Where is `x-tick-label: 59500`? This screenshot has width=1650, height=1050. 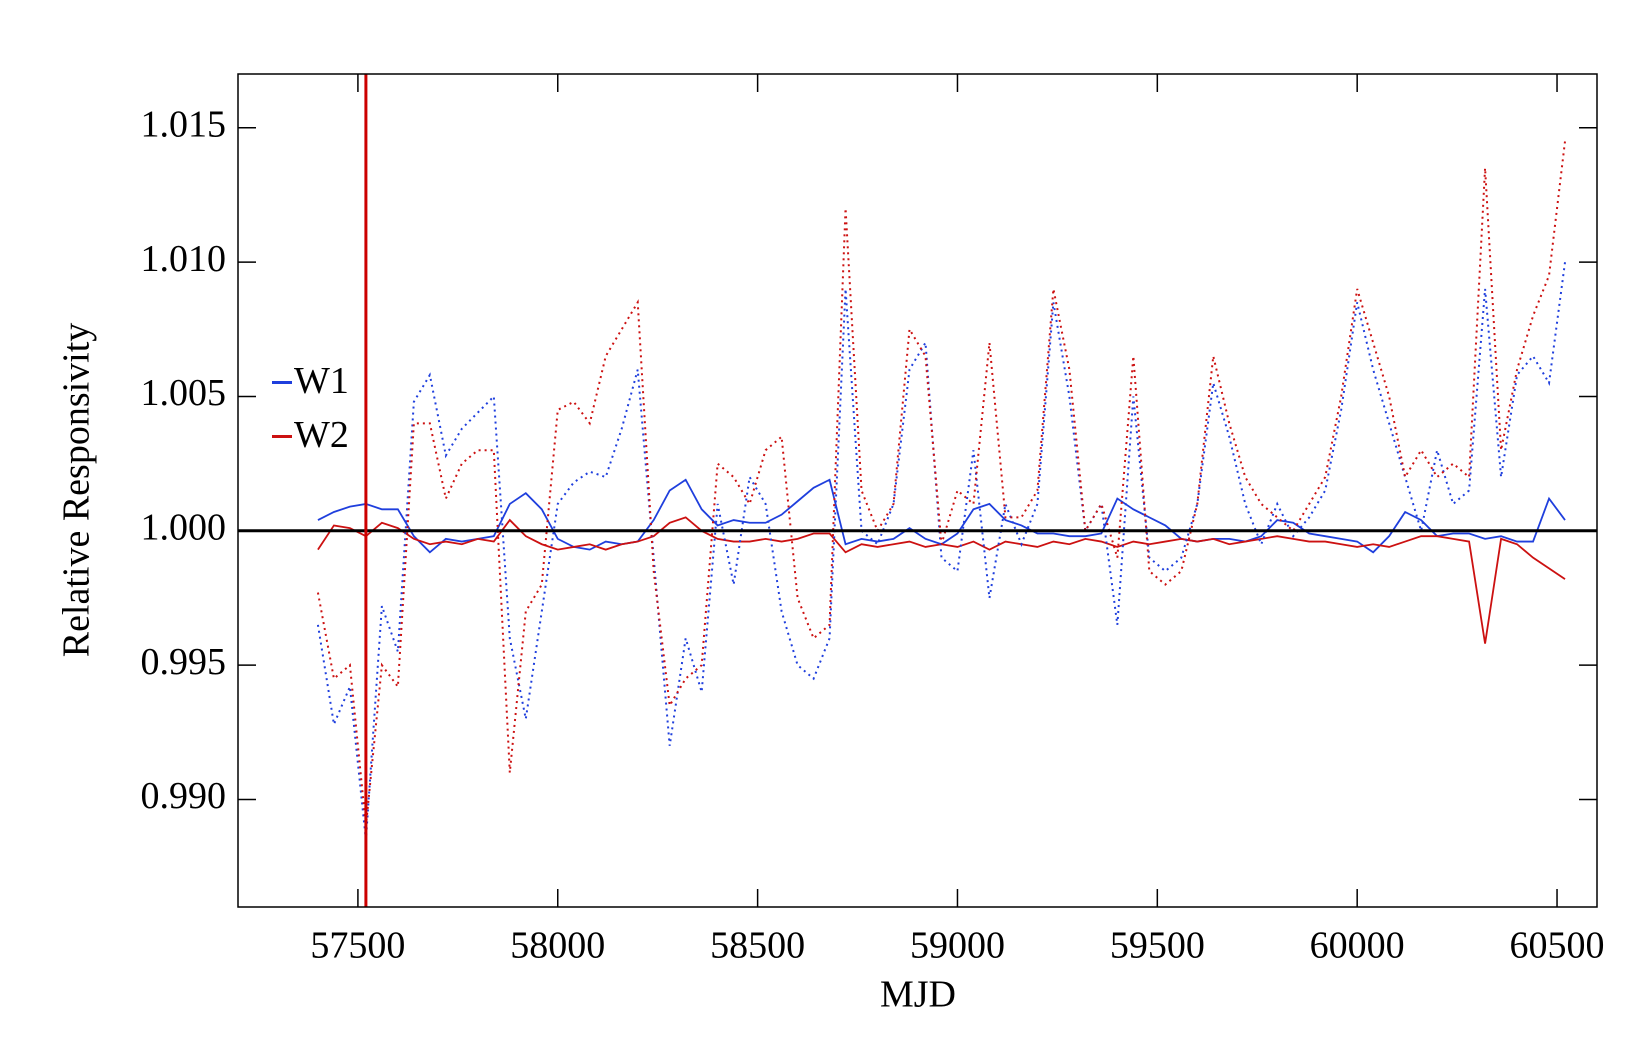
x-tick-label: 59500 is located at coordinates (1157, 946).